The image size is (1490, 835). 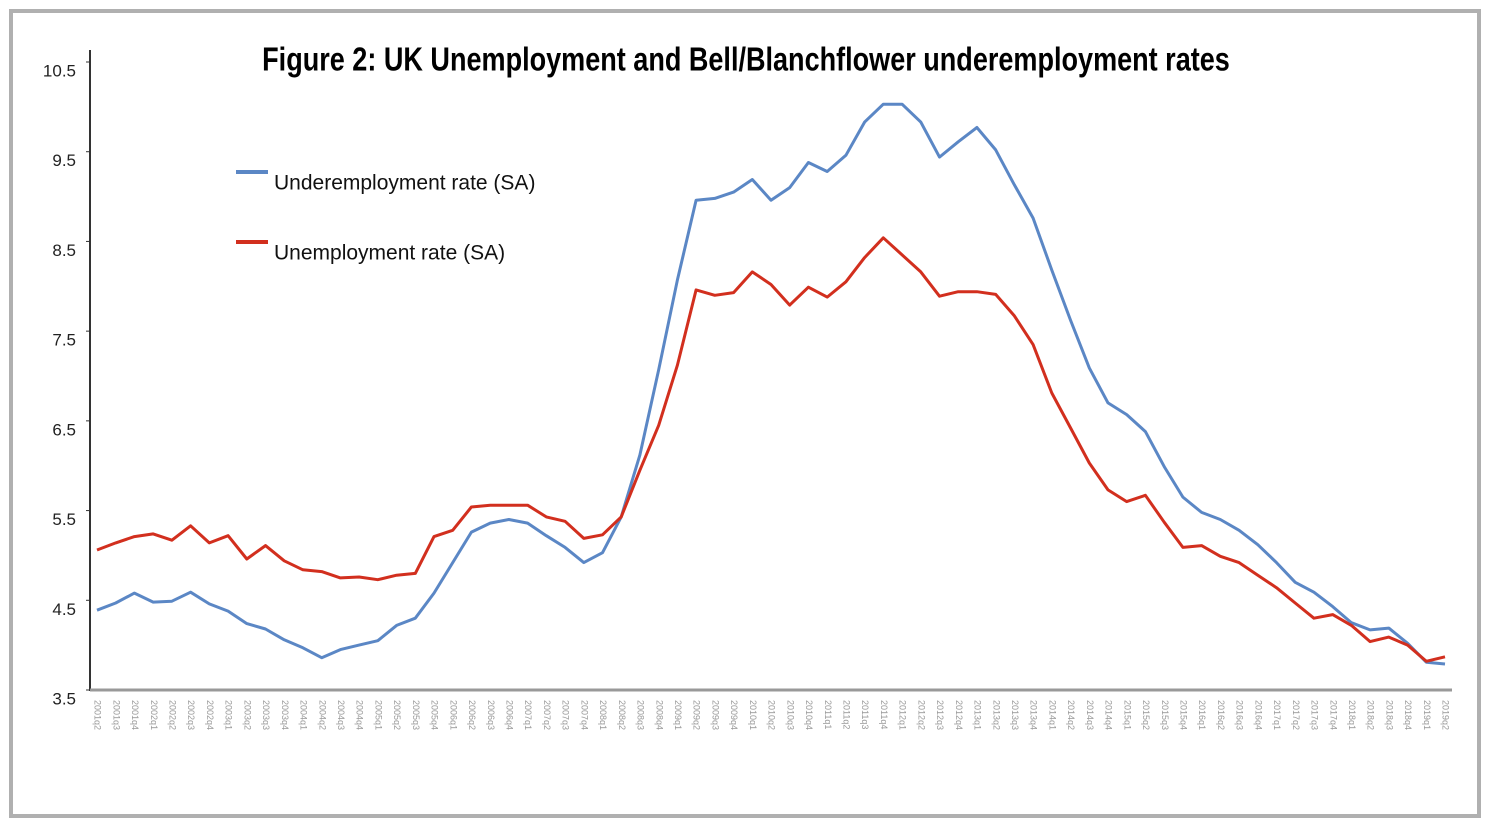 What do you see at coordinates (1090, 715) in the screenshot?
I see `x-tick-label: 2014q3` at bounding box center [1090, 715].